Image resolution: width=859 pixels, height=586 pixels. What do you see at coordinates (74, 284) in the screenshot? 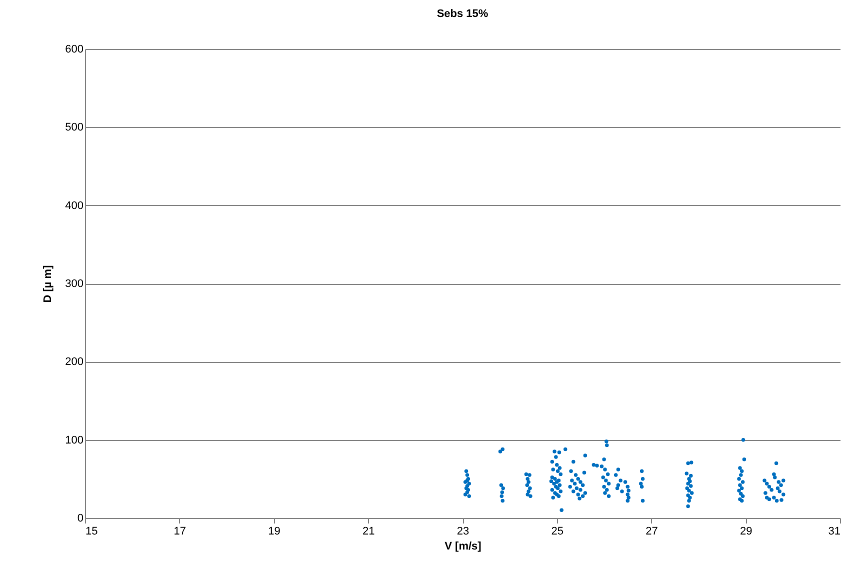
I see `y-tick-label: 300` at bounding box center [74, 284].